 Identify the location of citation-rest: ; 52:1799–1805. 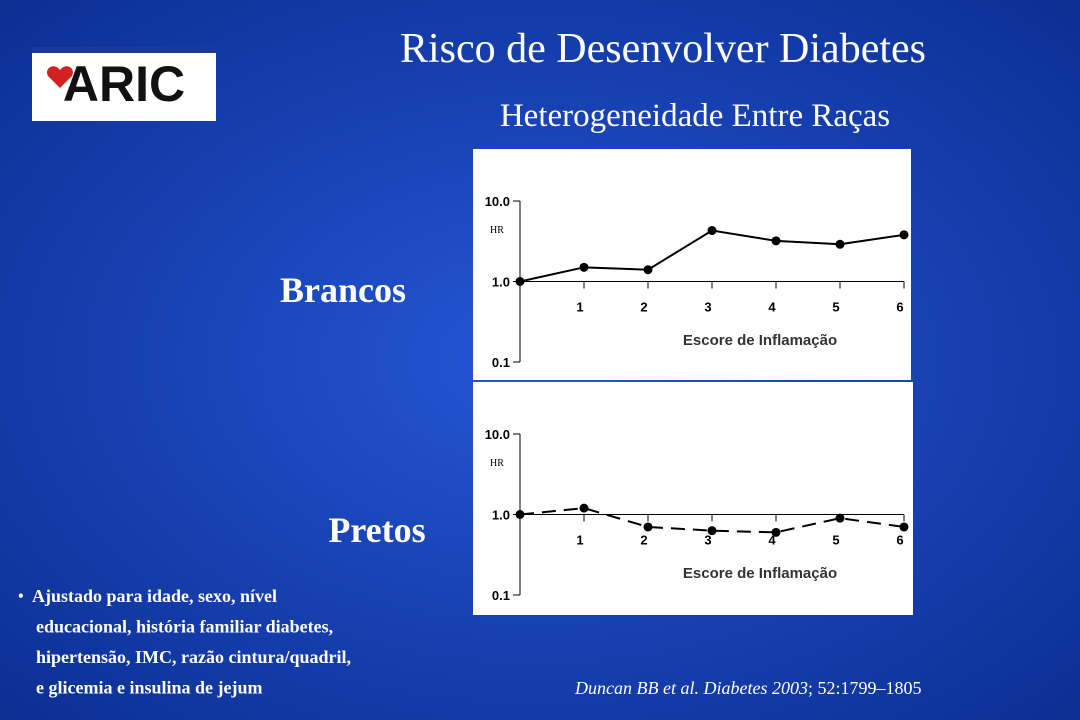
(865, 688).